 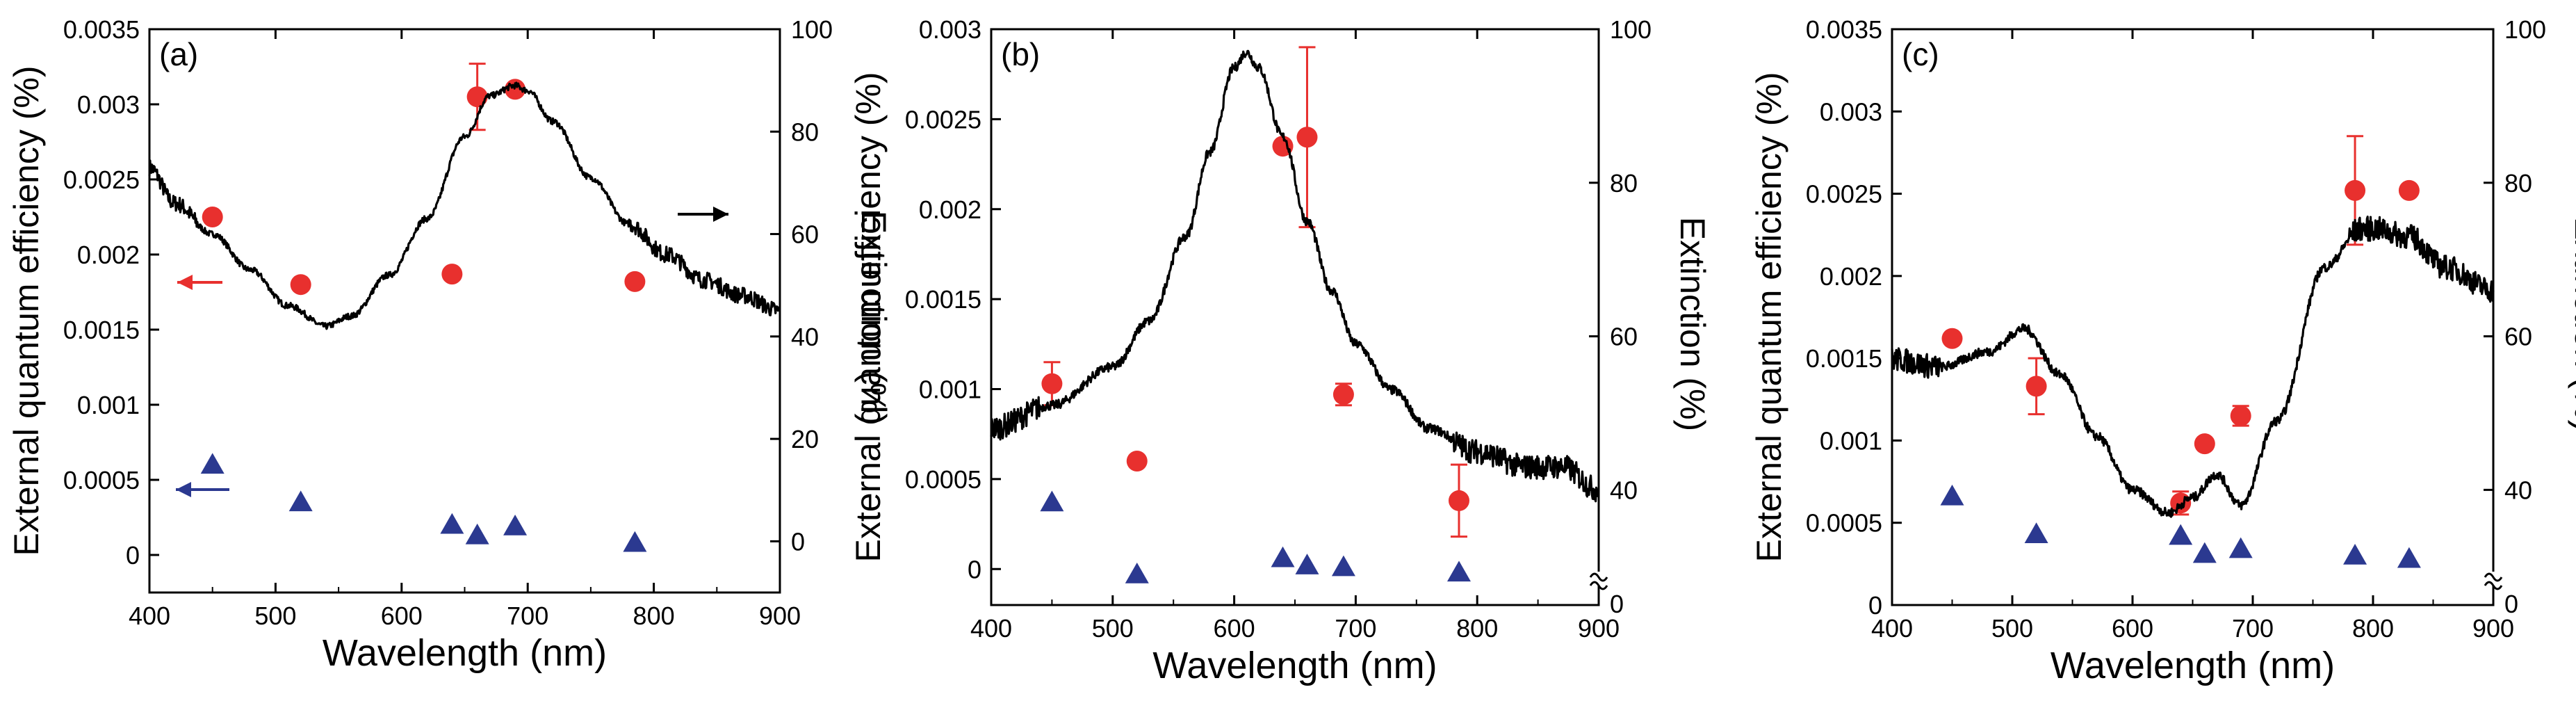 I want to click on circle-series-arrow-head, so click(x=185, y=282).